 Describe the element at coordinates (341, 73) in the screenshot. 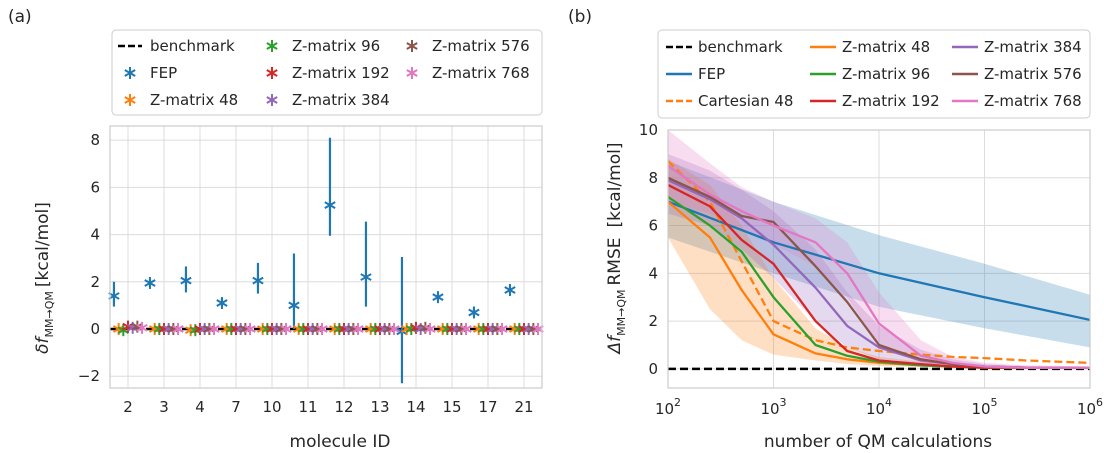

I see `panel-a-legend-label: Z-matrix 192` at that location.